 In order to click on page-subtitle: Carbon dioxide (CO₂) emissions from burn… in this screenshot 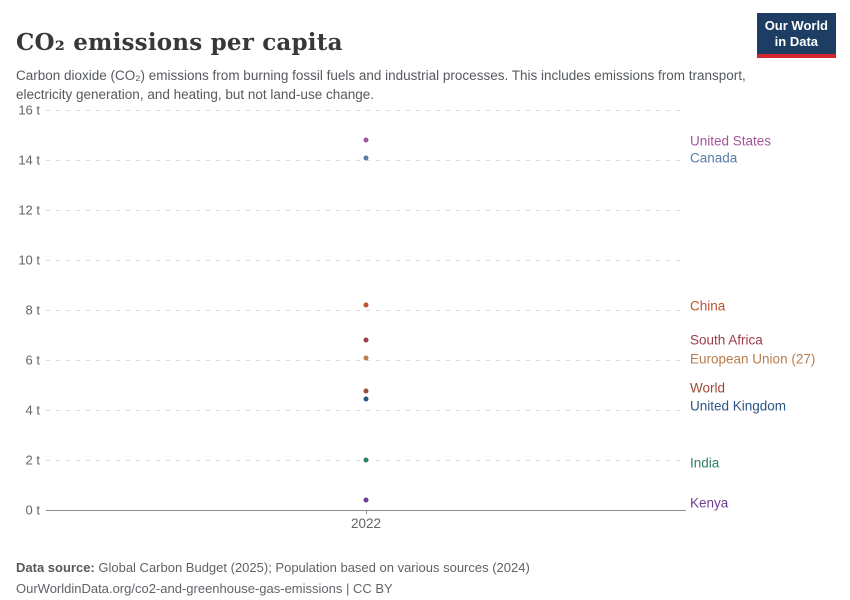, I will do `click(381, 84)`.